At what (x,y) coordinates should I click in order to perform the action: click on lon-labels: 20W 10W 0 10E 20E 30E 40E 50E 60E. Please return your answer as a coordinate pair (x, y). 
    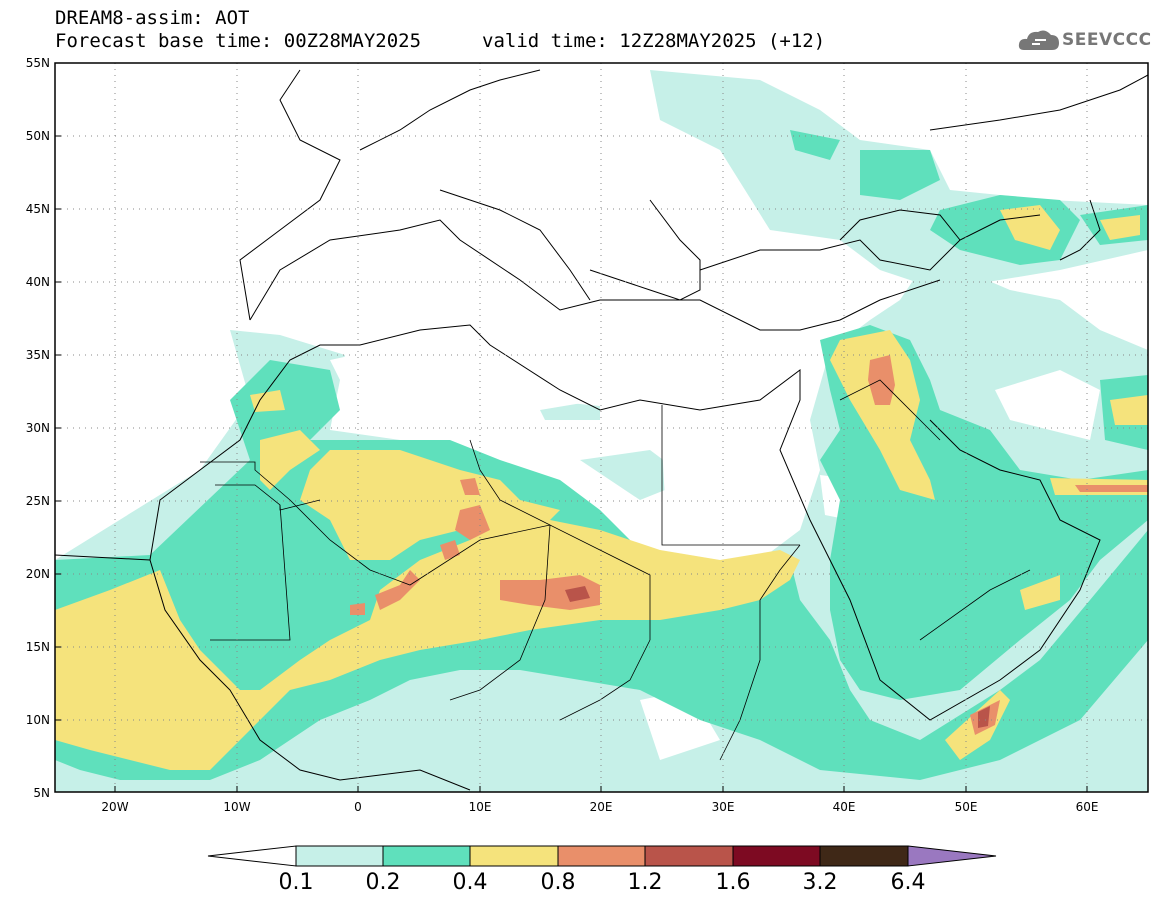
    Looking at the image, I should click on (599, 807).